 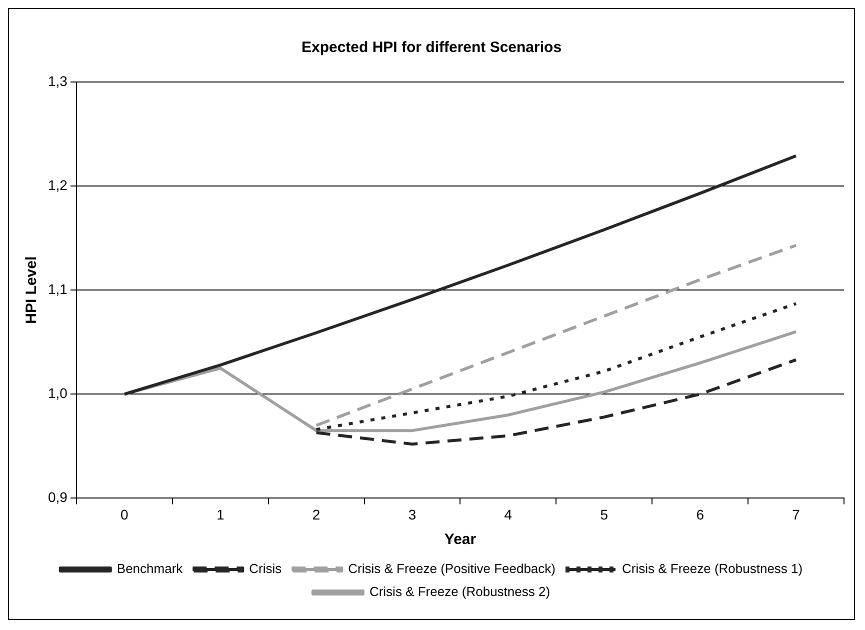 I want to click on x-tick-label: 2, so click(x=316, y=514).